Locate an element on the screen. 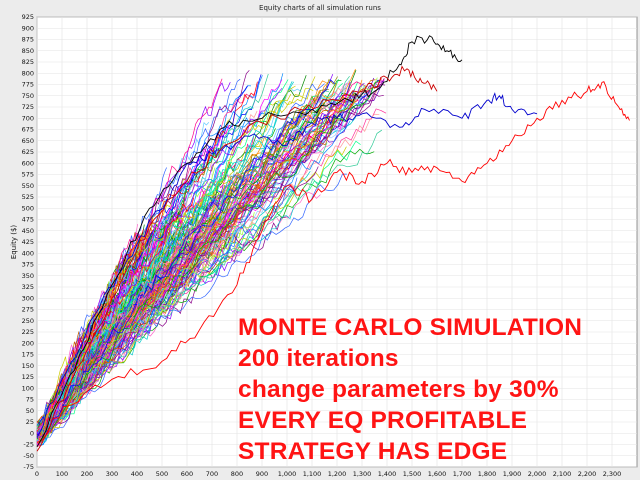 This screenshot has width=640, height=480. x-tick-label: 1,000 is located at coordinates (287, 474).